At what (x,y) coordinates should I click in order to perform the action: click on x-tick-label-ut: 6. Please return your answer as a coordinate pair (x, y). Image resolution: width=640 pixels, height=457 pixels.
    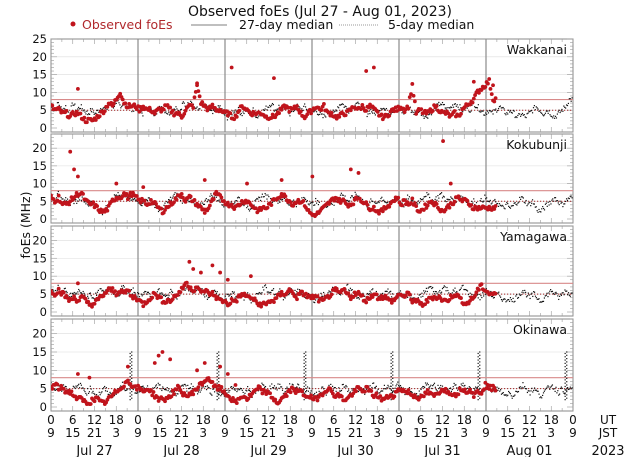
    Looking at the image, I should click on (508, 420).